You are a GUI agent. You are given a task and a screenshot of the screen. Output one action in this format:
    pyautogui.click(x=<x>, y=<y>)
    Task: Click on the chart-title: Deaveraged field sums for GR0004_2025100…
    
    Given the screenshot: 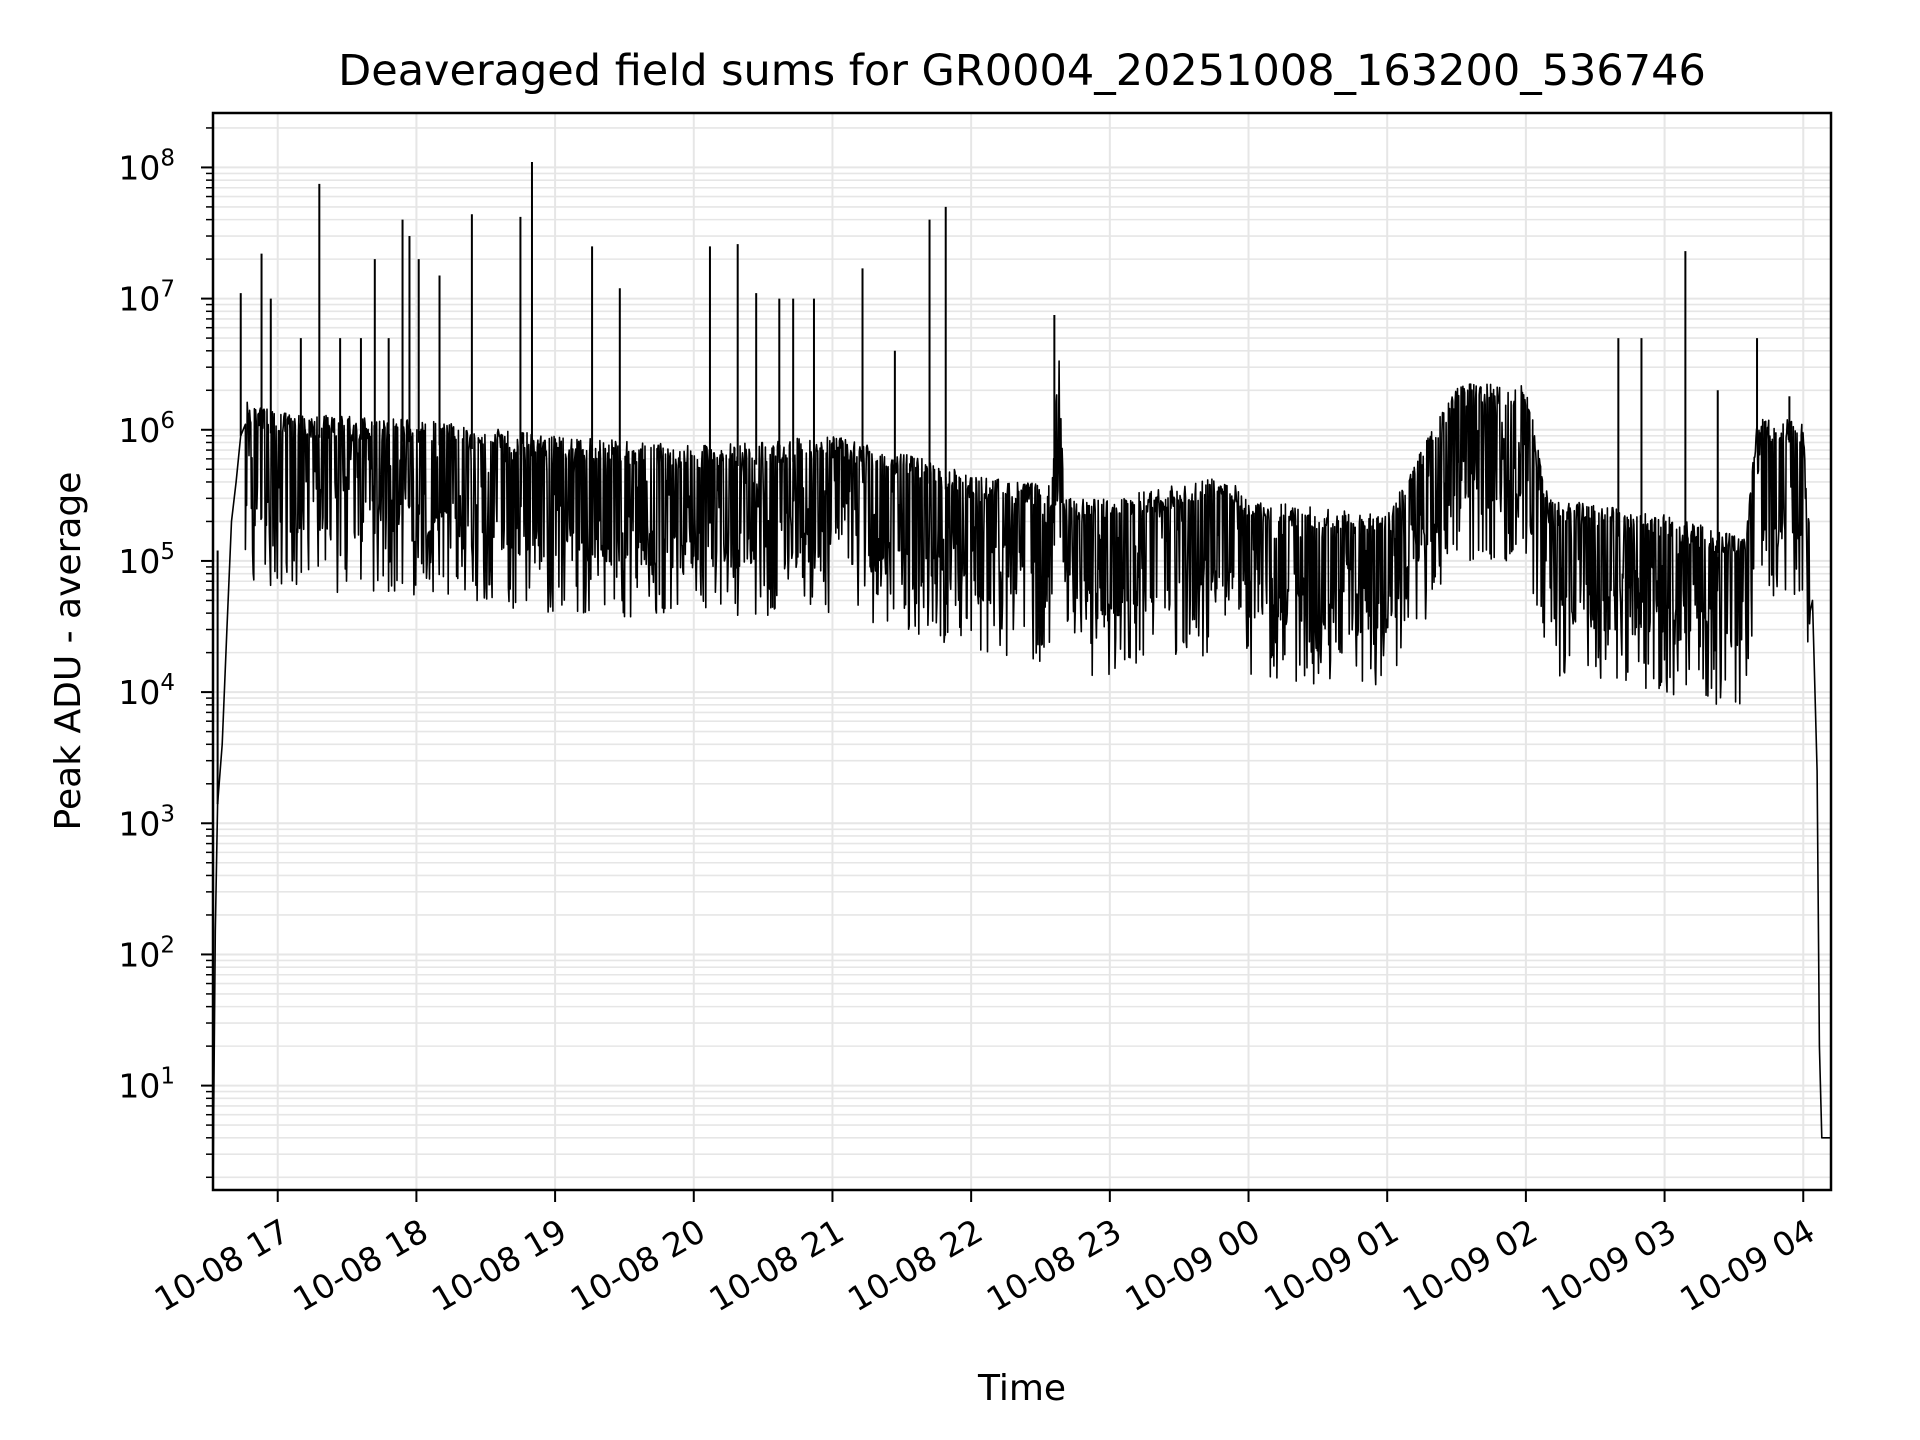 What is the action you would take?
    pyautogui.click(x=1022, y=71)
    